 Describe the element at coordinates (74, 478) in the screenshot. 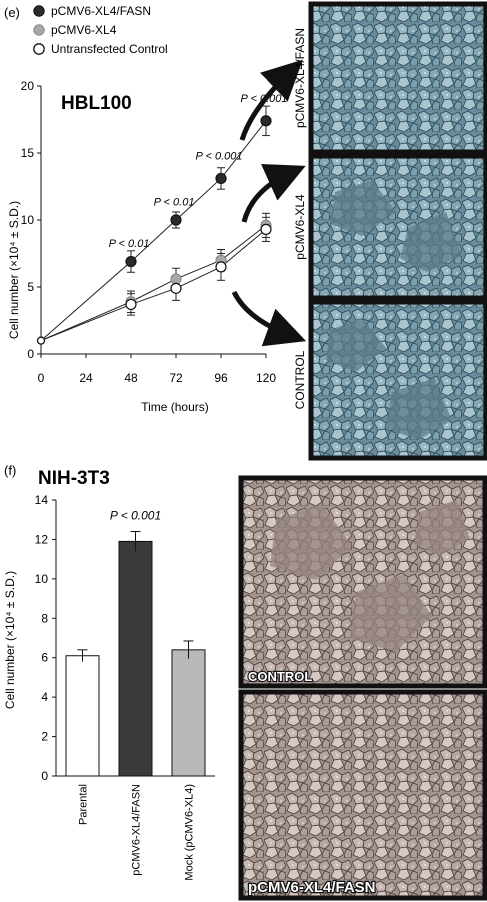

I see `chart-f-title: NIH-3T3` at that location.